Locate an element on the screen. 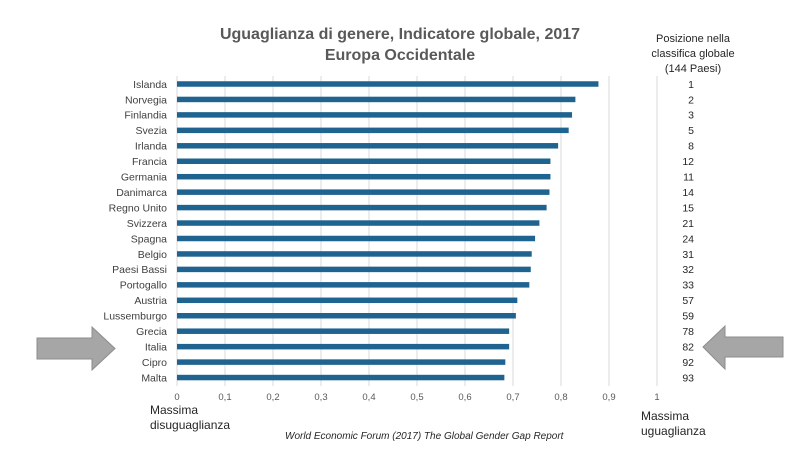 The width and height of the screenshot is (800, 450). rank-label: 5 is located at coordinates (691, 131).